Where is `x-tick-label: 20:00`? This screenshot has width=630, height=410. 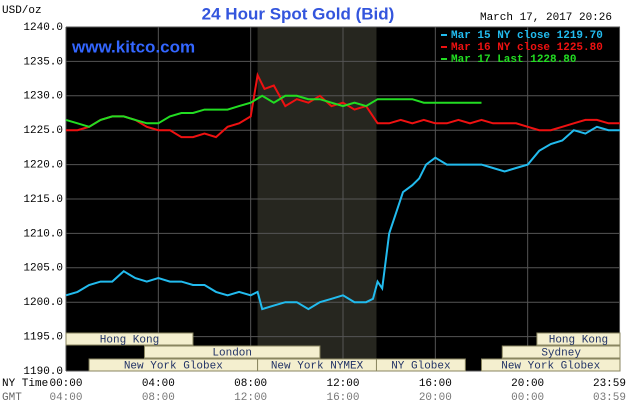 x-tick-label: 20:00 is located at coordinates (527, 384).